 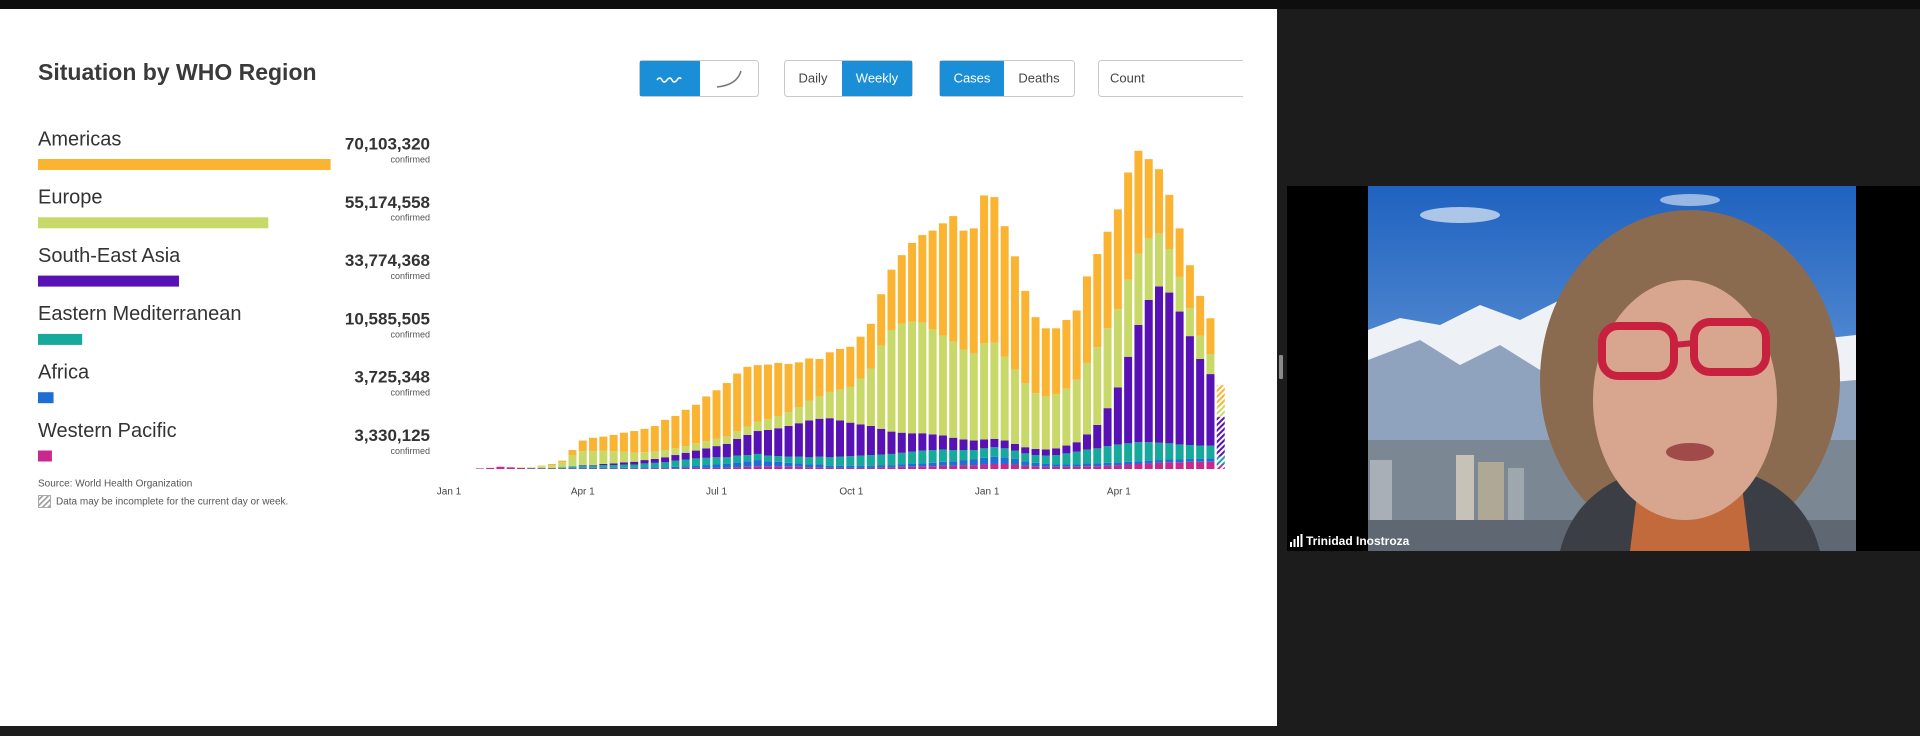 I want to click on scale-value: Count, so click(x=1127, y=77).